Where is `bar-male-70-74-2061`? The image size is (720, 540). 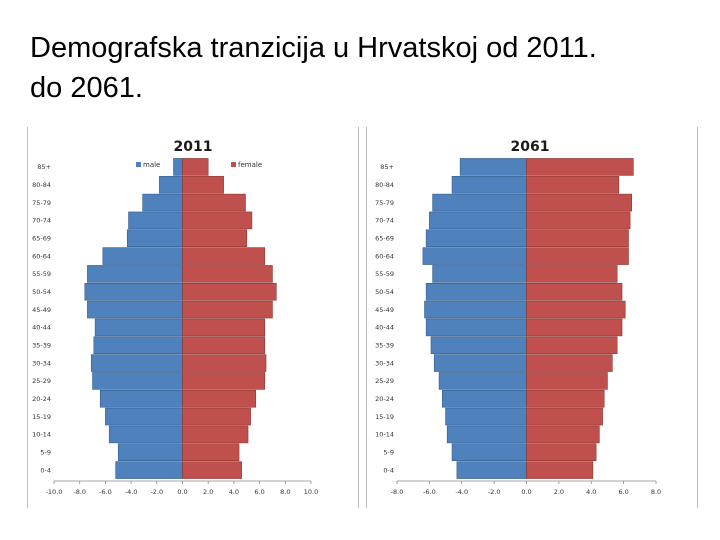
bar-male-70-74-2061 is located at coordinates (478, 220).